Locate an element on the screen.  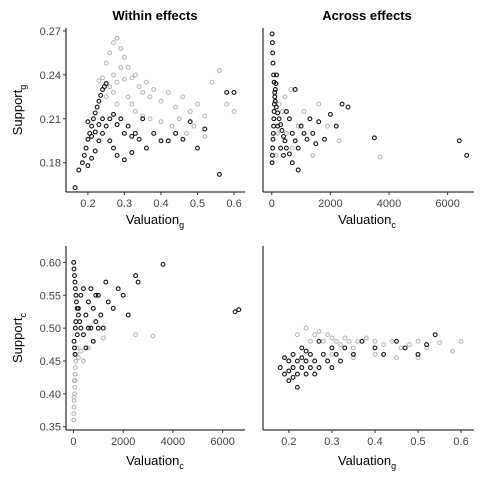
x-tick-label: 6000 is located at coordinates (222, 442).